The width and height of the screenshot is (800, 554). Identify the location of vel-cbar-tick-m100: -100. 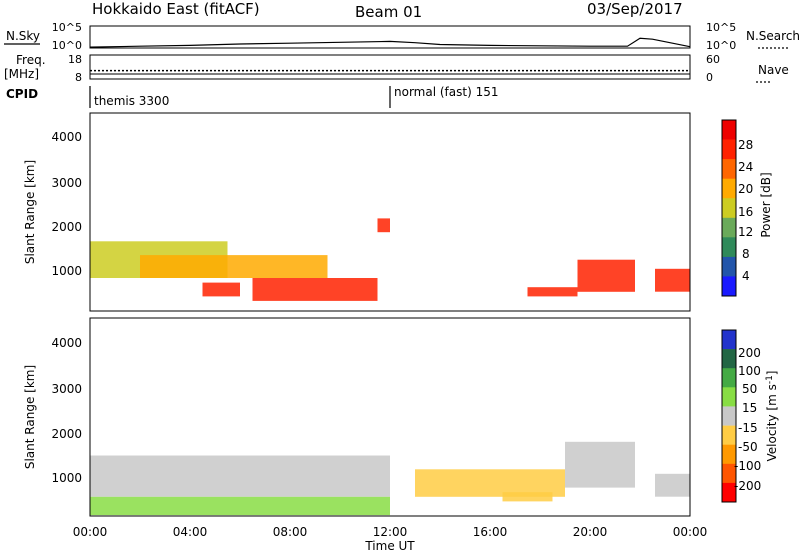
(747, 466).